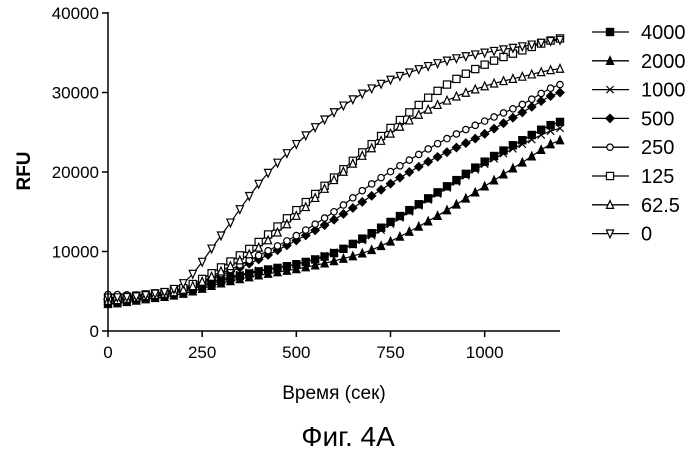  Describe the element at coordinates (94, 331) in the screenshot. I see `y-tick-label: 0` at that location.